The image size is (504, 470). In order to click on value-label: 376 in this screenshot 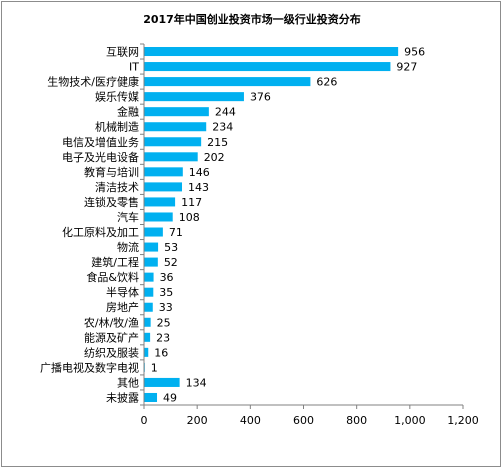, I will do `click(260, 97)`.